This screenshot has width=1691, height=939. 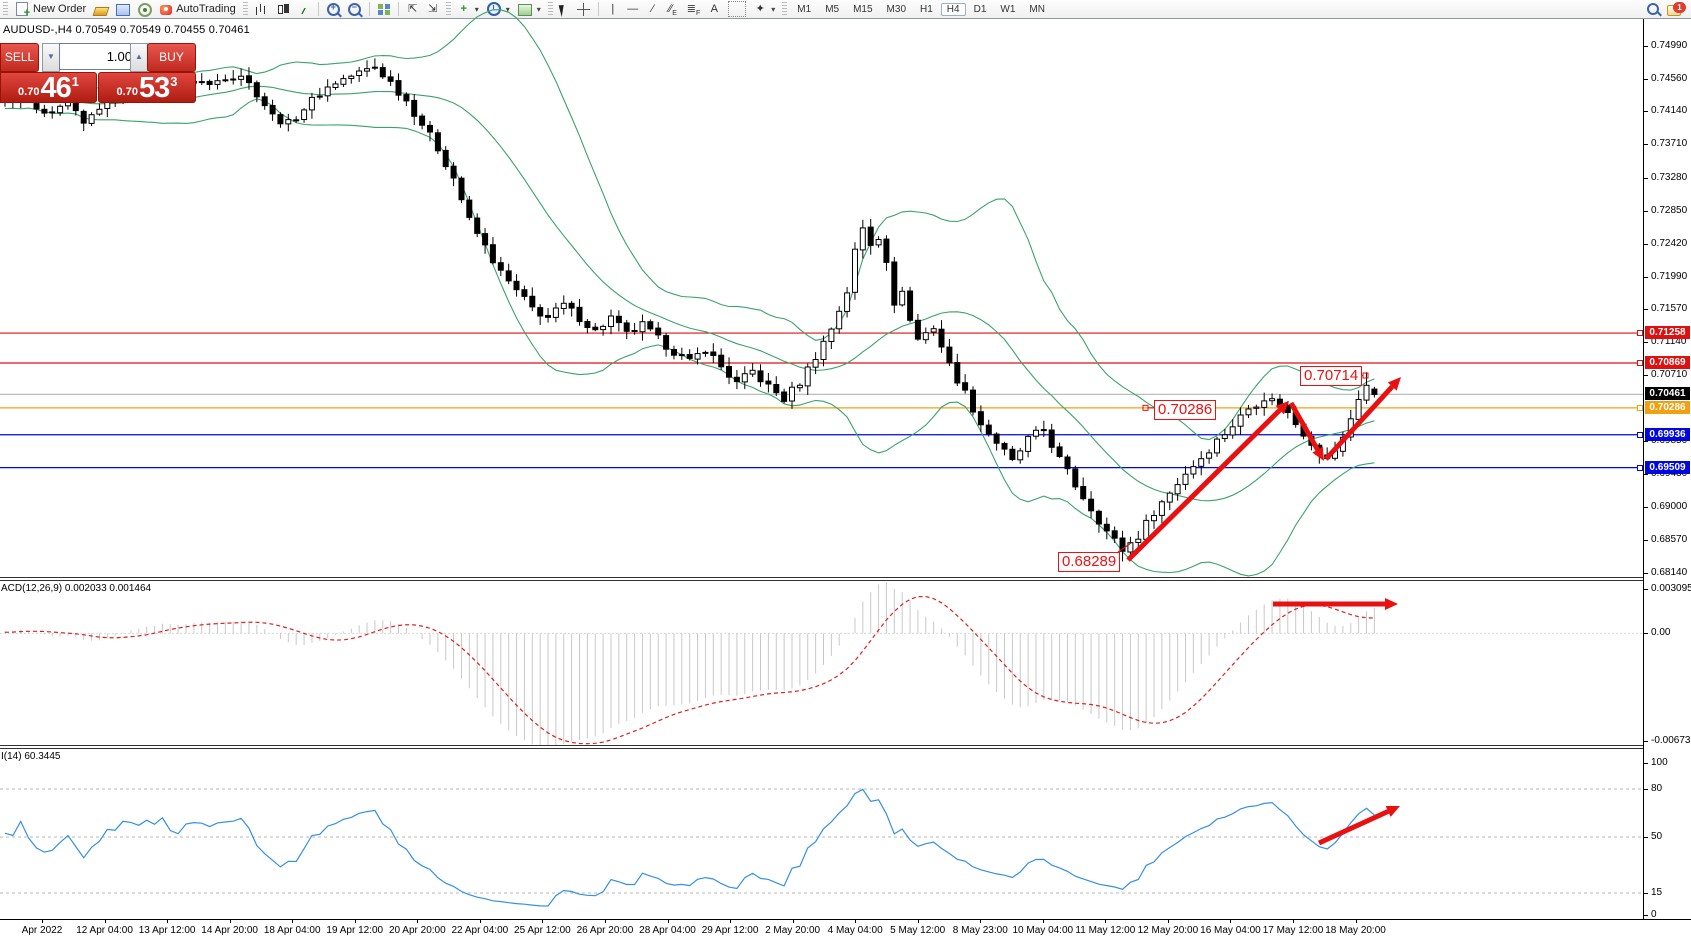 I want to click on chat-bubble-icon: 1, so click(x=1676, y=8).